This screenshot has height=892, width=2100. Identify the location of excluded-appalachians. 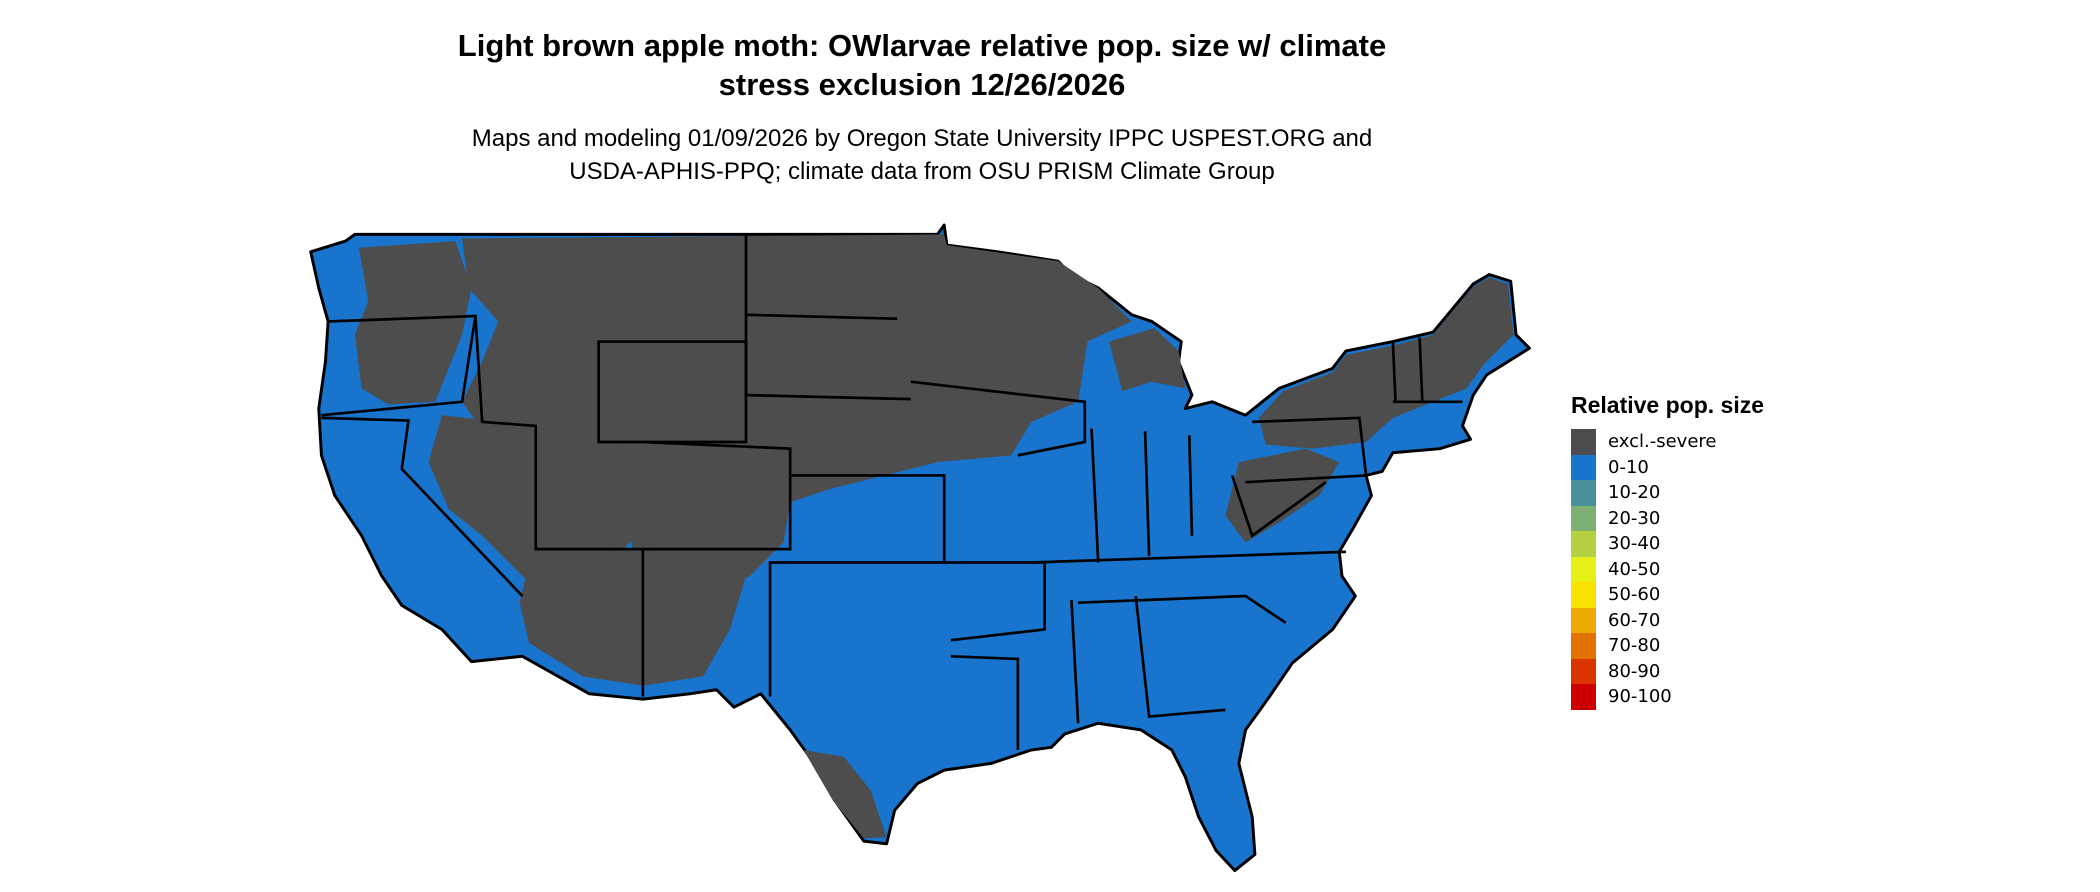
(1282, 495).